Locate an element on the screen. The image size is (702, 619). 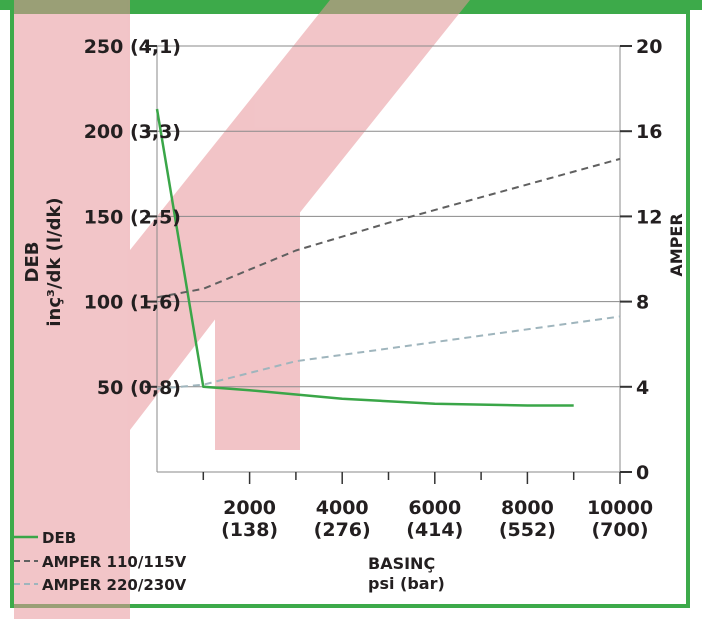
right-tick-label: 20 is located at coordinates (649, 47).